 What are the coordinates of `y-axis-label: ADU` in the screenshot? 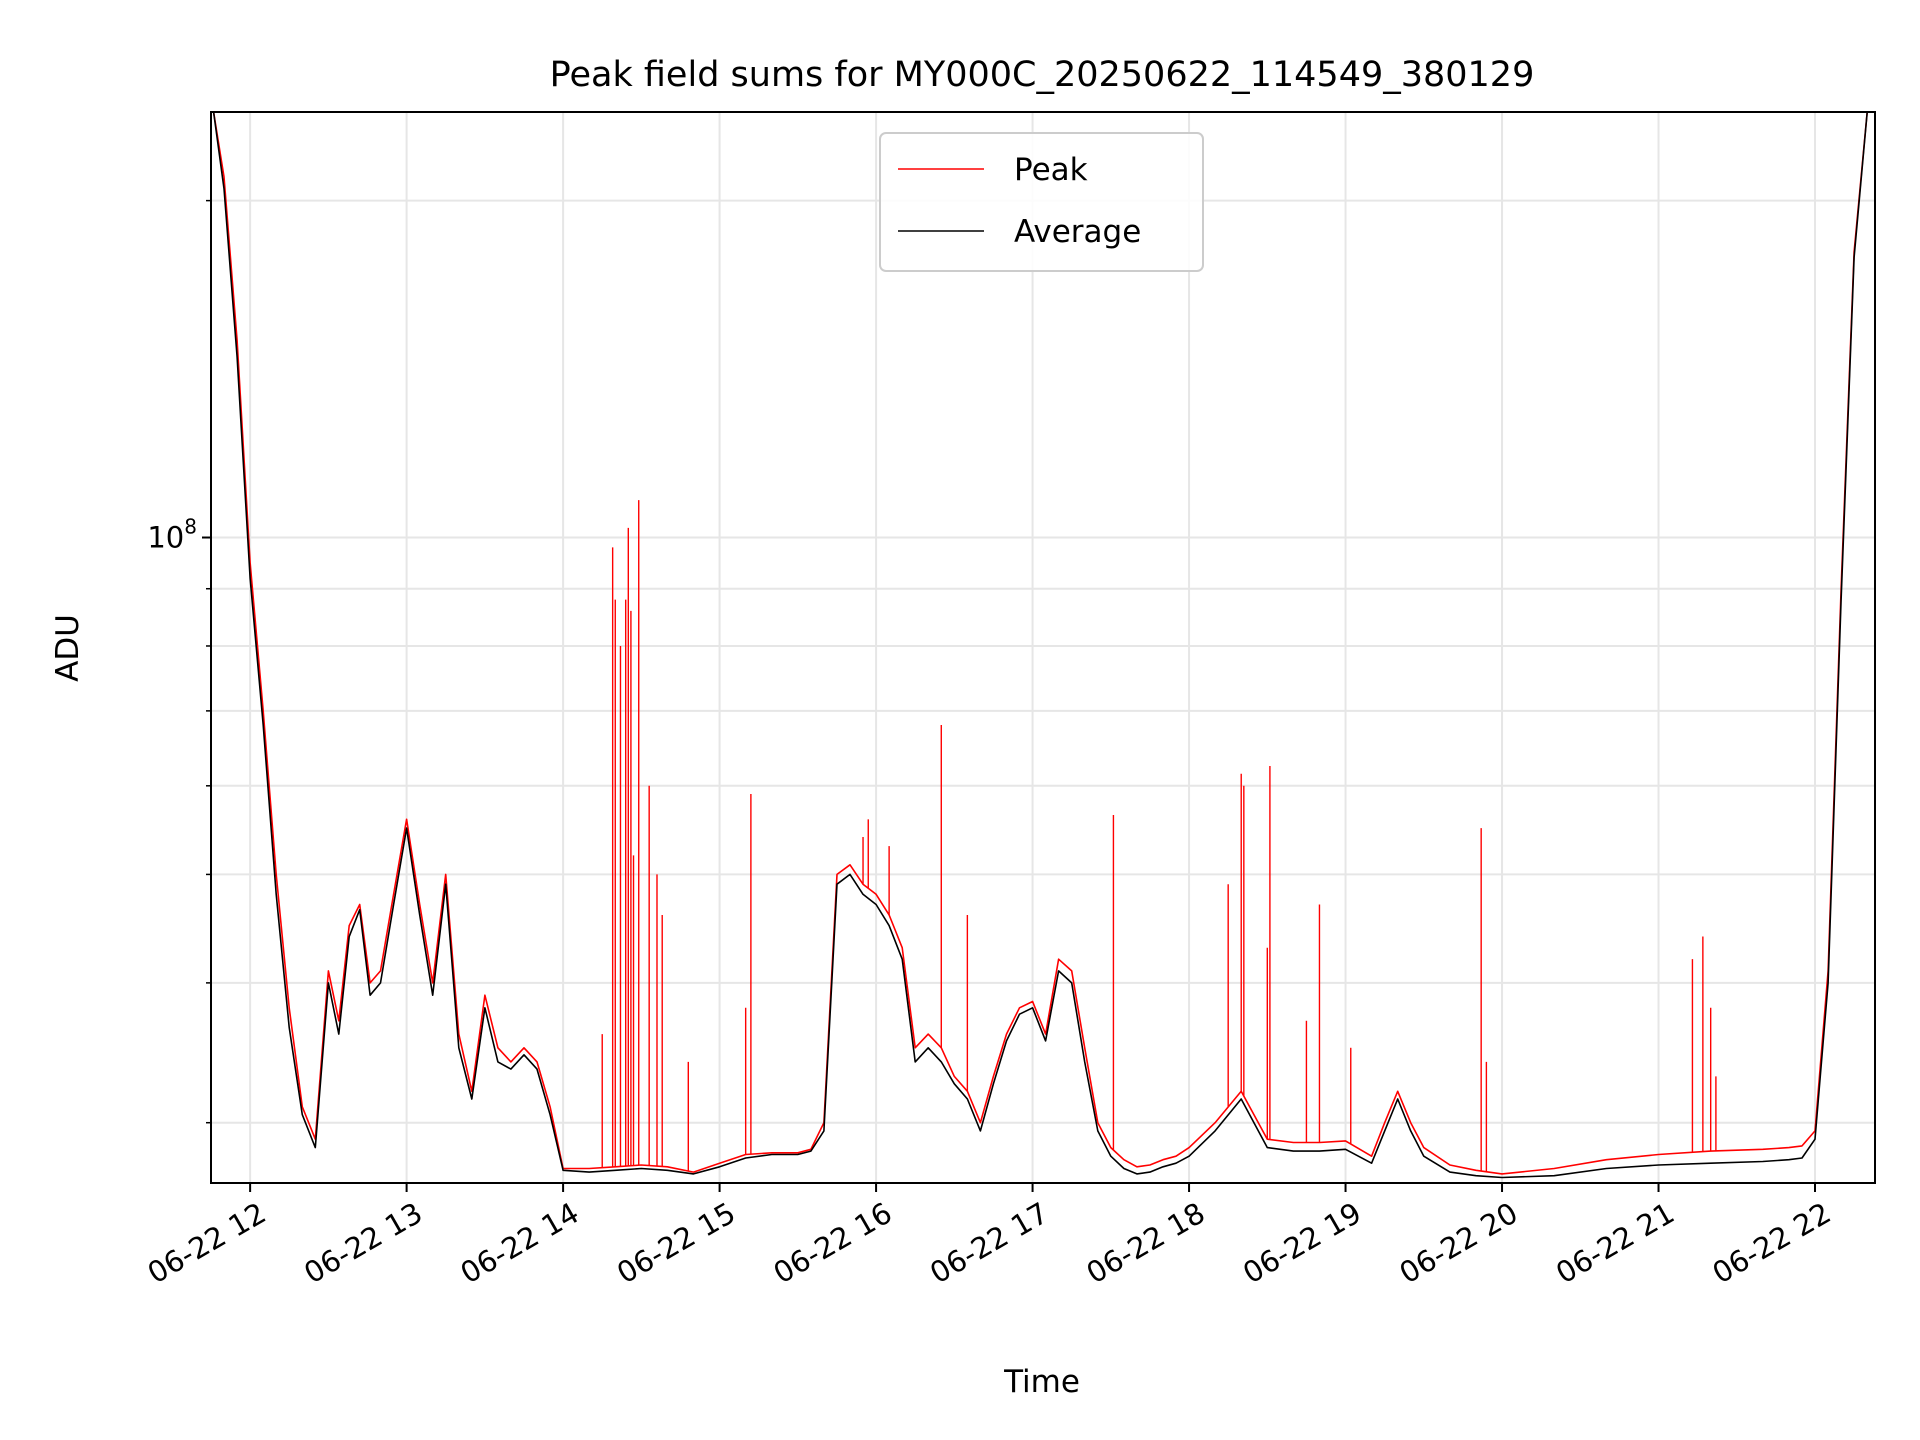 It's located at (68, 648).